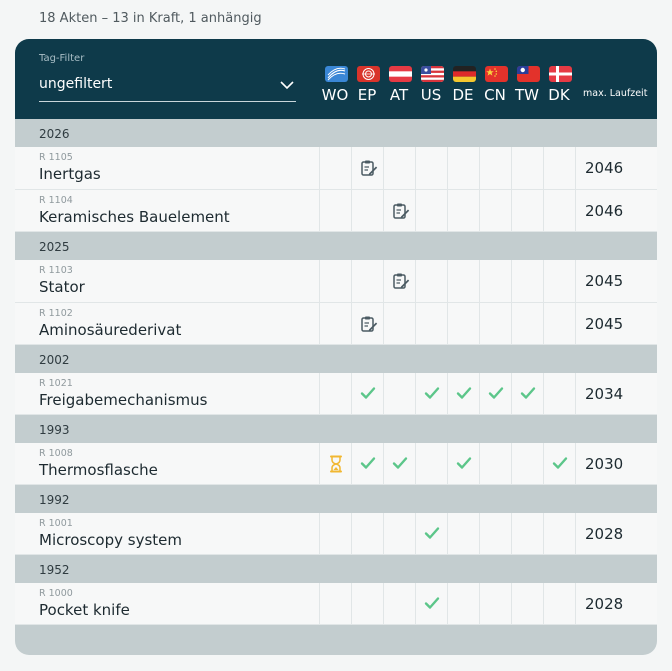 The height and width of the screenshot is (671, 672). What do you see at coordinates (56, 200) in the screenshot?
I see `file-reference: R 1104` at bounding box center [56, 200].